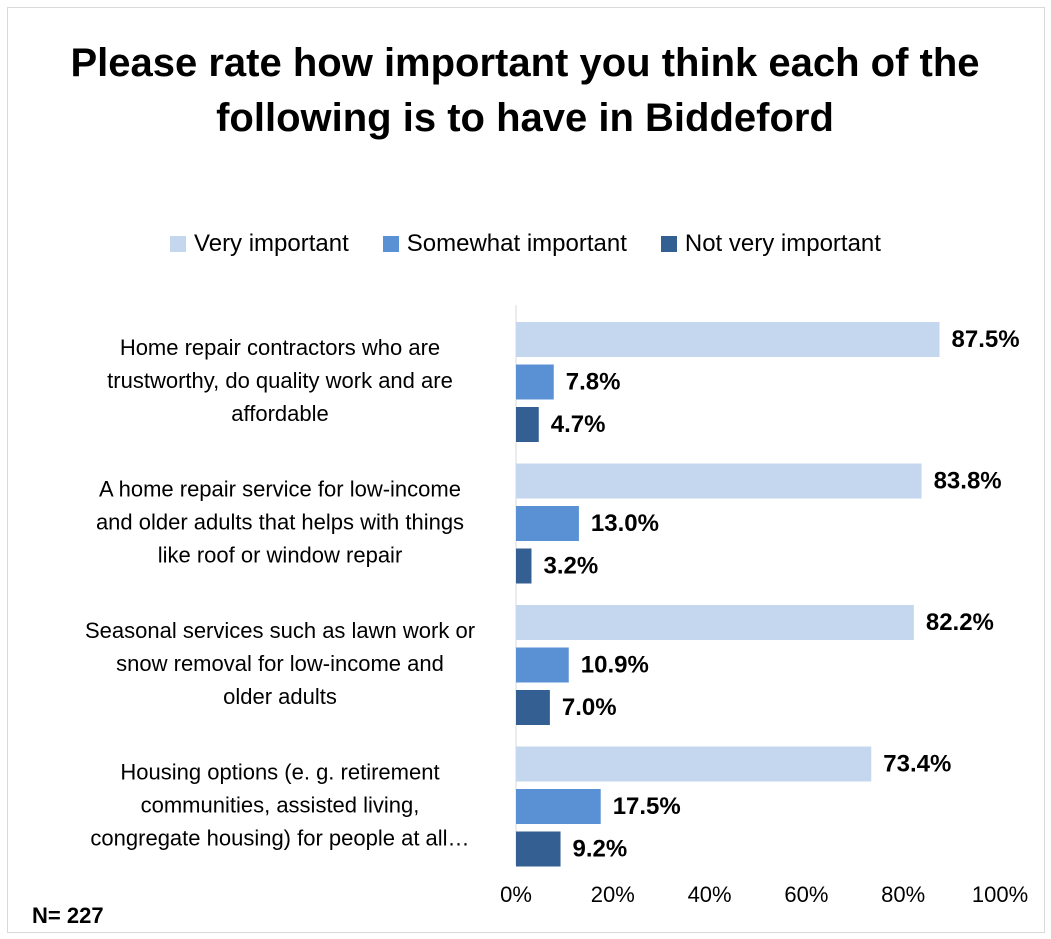  I want to click on x-tick-label-4: 80%, so click(903, 894).